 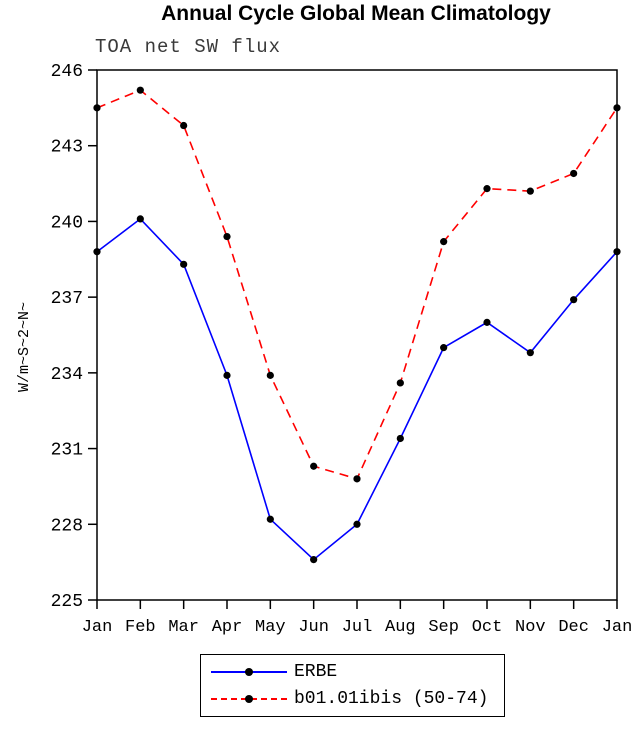 I want to click on x-tick-label: Jul, so click(x=357, y=627).